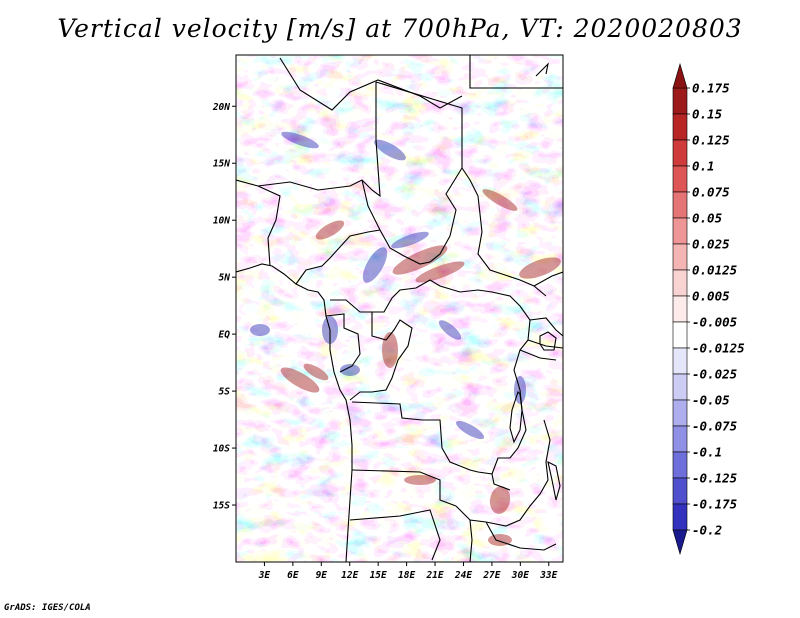 The width and height of the screenshot is (800, 618). What do you see at coordinates (520, 575) in the screenshot?
I see `lon-tick-label: 30E` at bounding box center [520, 575].